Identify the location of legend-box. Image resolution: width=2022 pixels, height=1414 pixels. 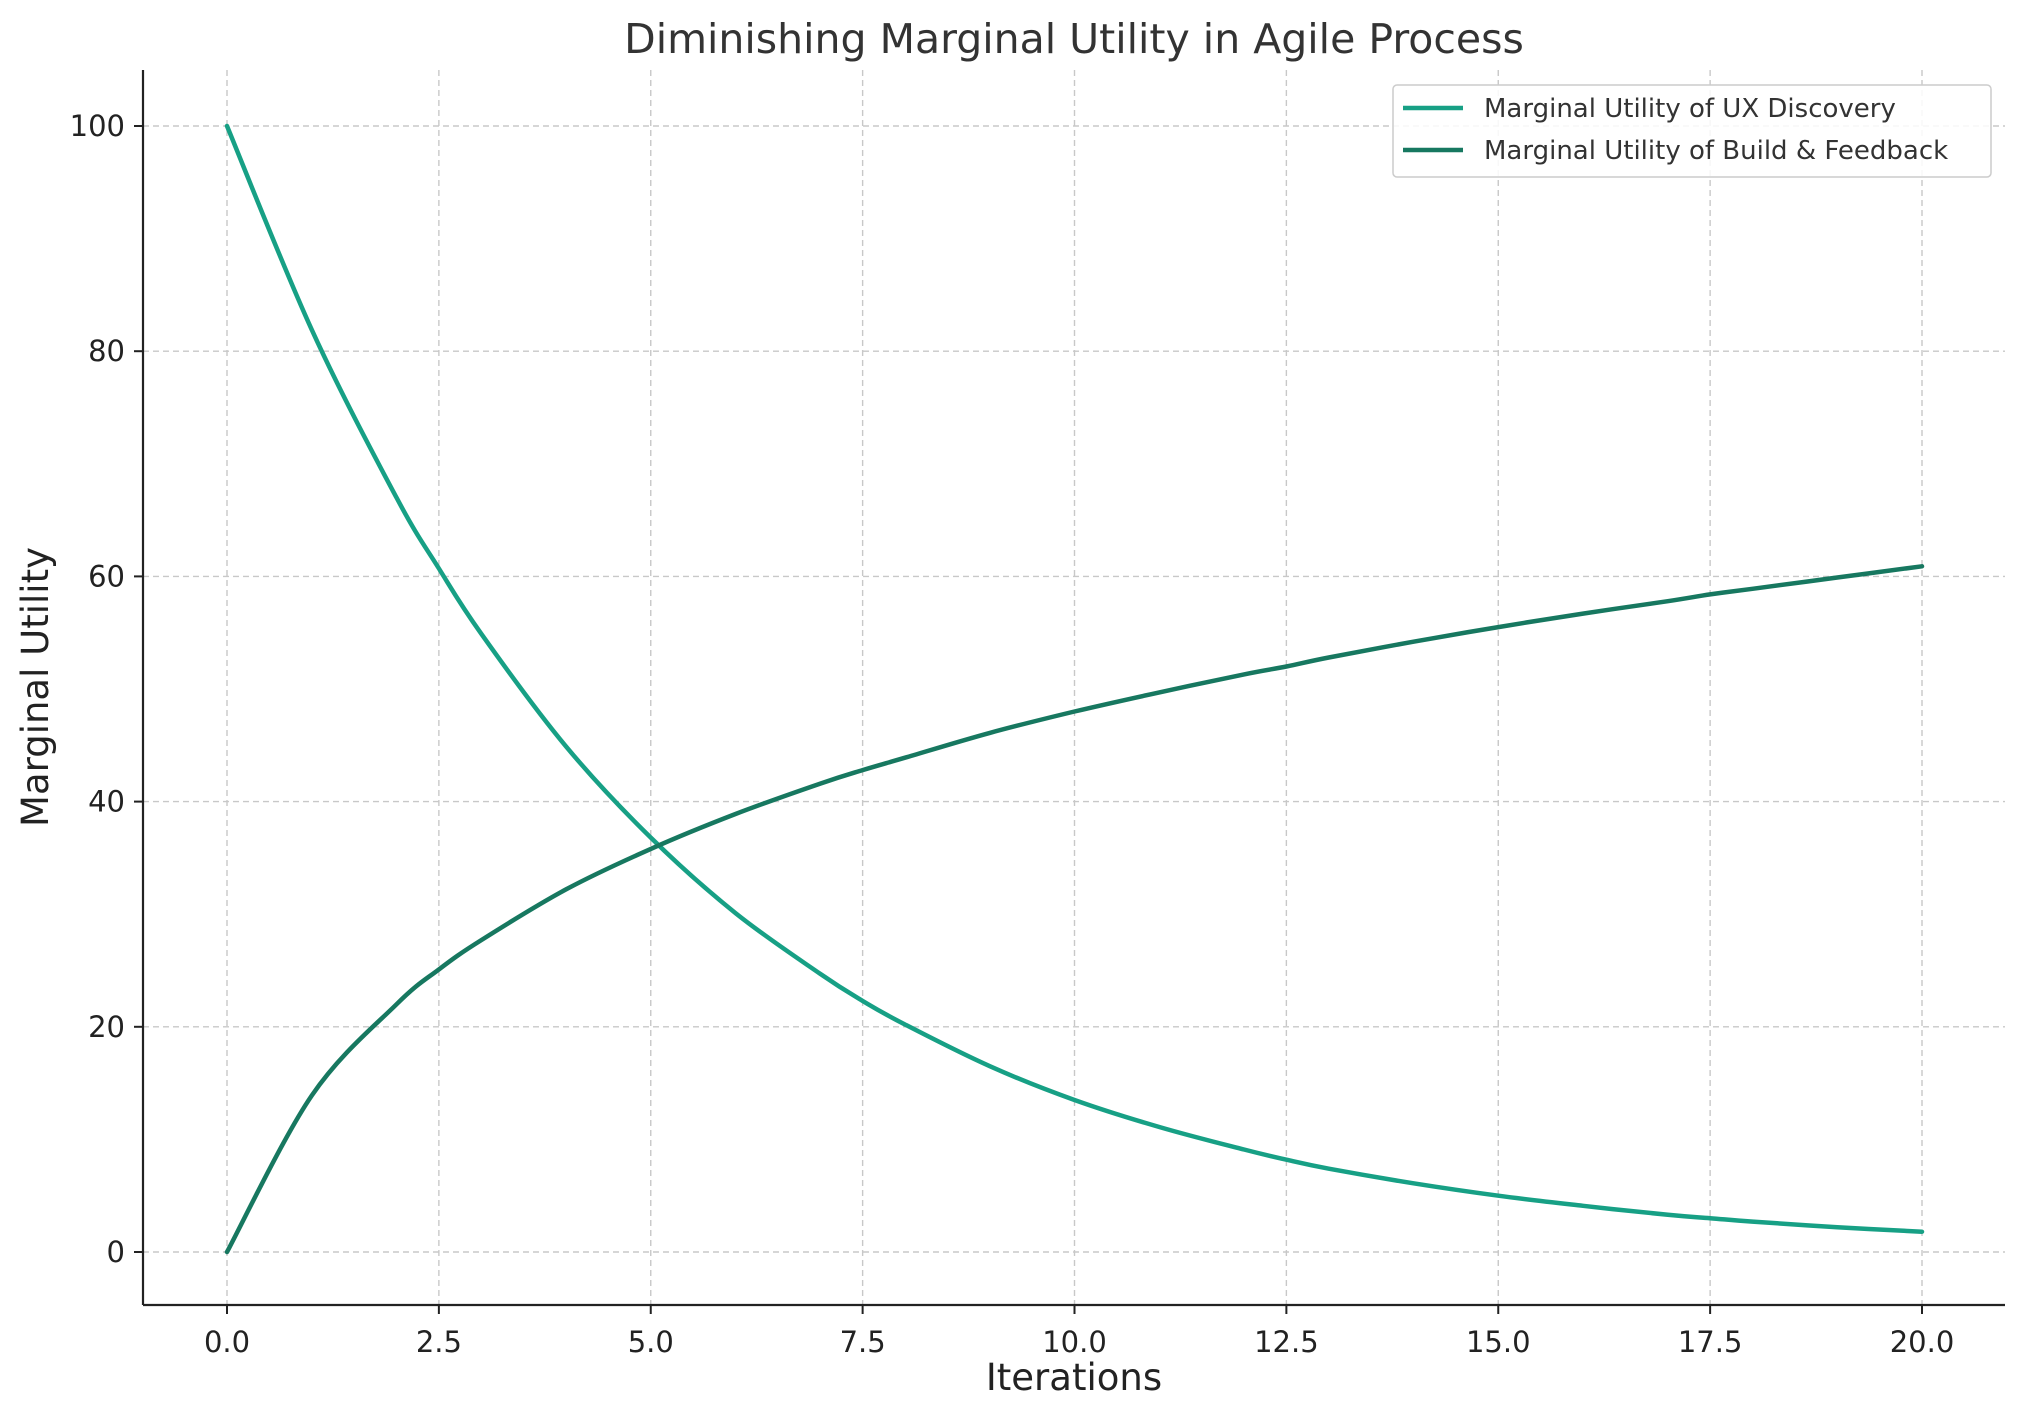
(1692, 131).